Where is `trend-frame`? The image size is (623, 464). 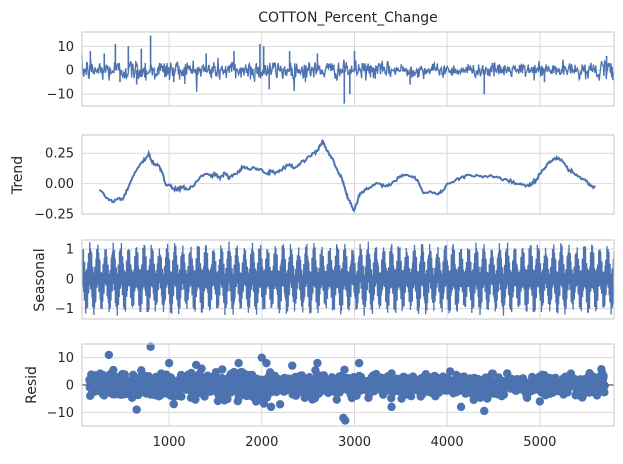
trend-frame is located at coordinates (348, 174).